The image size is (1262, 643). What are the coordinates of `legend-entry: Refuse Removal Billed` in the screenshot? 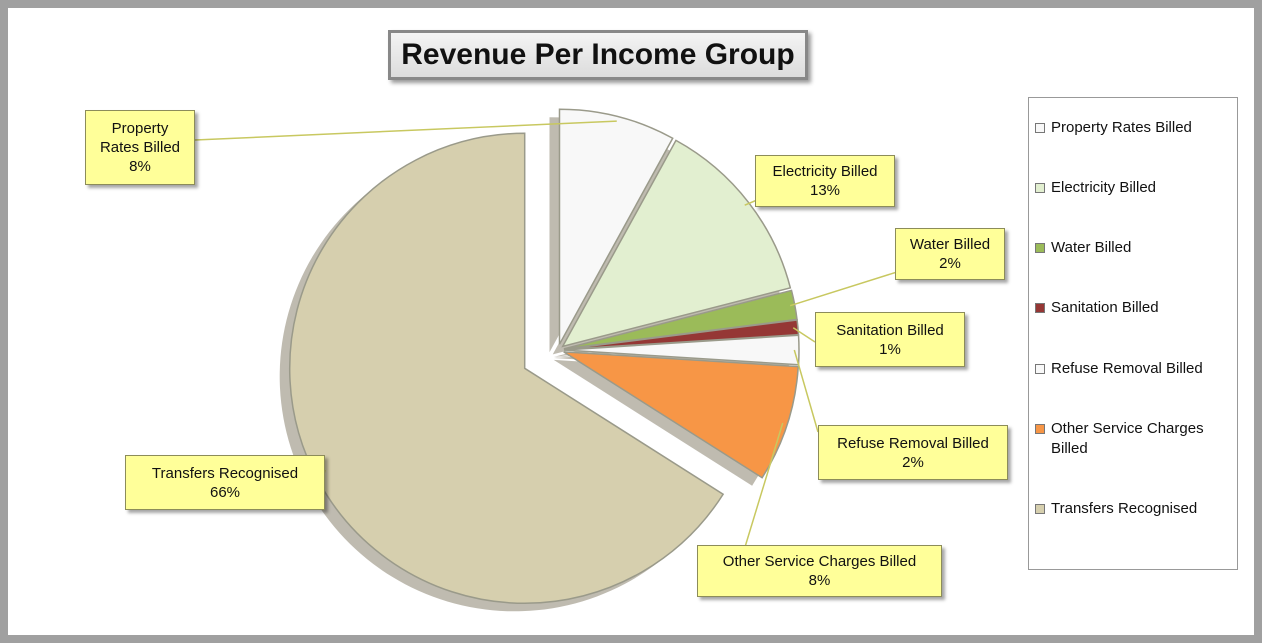 It's located at (1133, 369).